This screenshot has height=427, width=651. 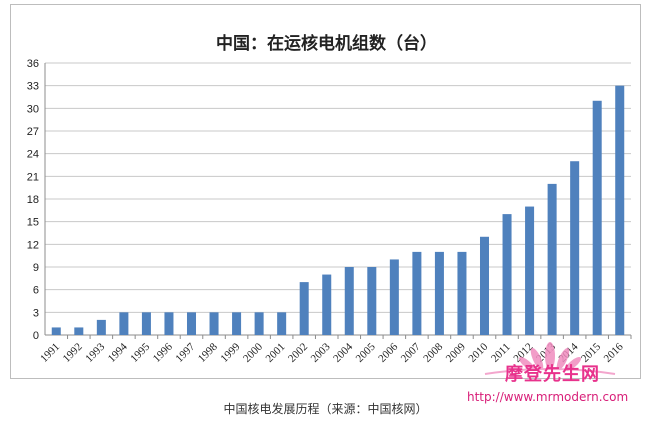 What do you see at coordinates (411, 353) in the screenshot?
I see `x-tick-label: 2007` at bounding box center [411, 353].